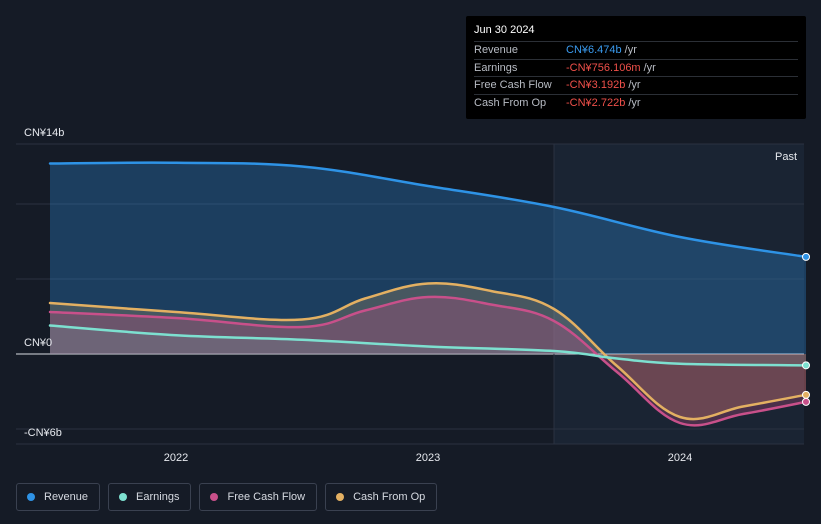  I want to click on tooltip-label: Revenue, so click(496, 50).